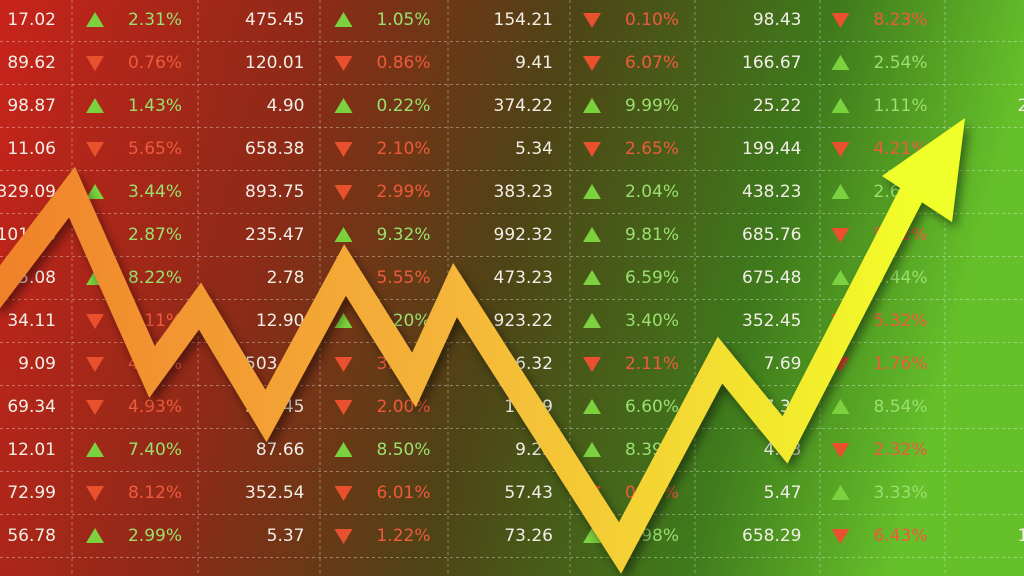 This screenshot has width=1024, height=576. What do you see at coordinates (155, 106) in the screenshot?
I see `change: 1.43%` at bounding box center [155, 106].